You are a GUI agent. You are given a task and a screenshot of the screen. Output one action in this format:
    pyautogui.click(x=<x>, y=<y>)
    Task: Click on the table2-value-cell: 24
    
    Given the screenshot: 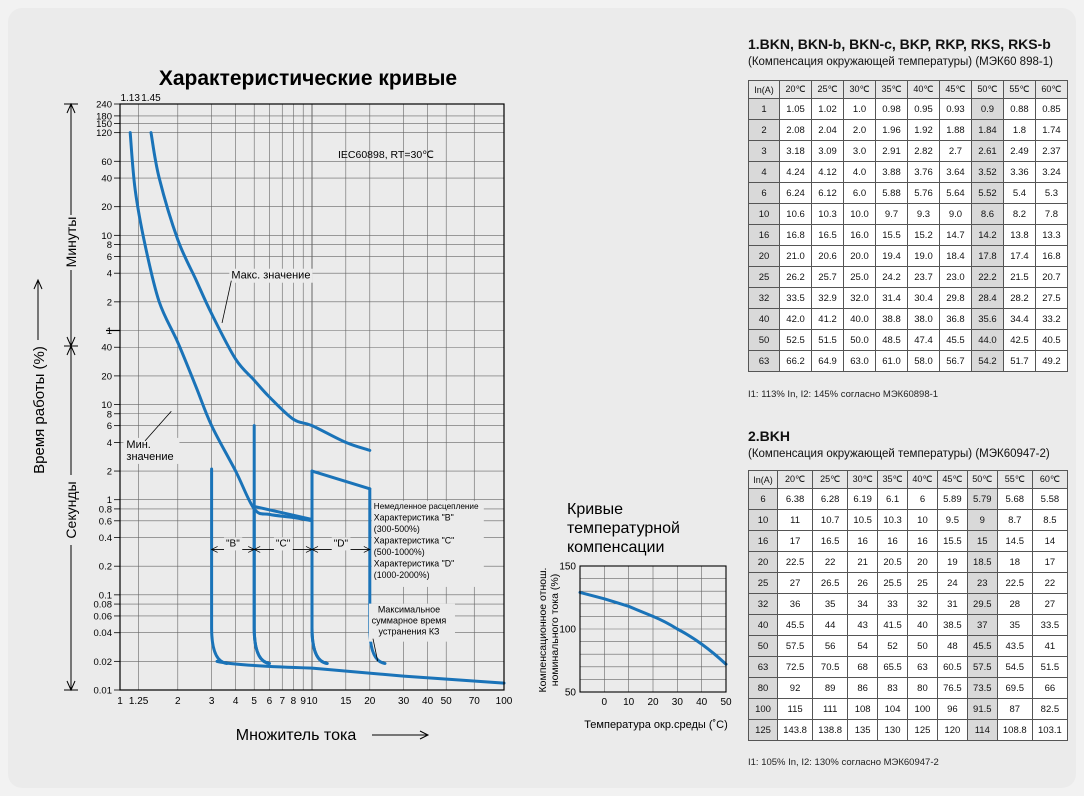 What is the action you would take?
    pyautogui.click(x=952, y=583)
    